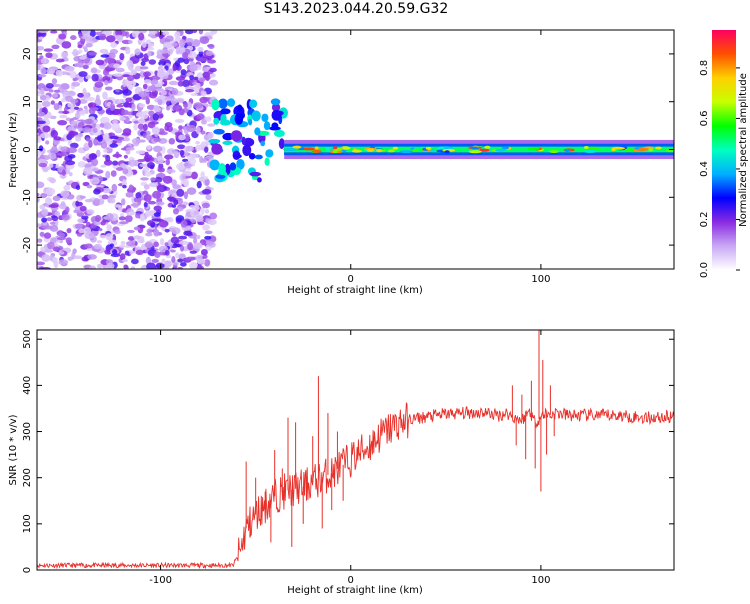 The height and width of the screenshot is (604, 750). What do you see at coordinates (540, 279) in the screenshot?
I see `heatmap-xtick-label-2: 100` at bounding box center [540, 279].